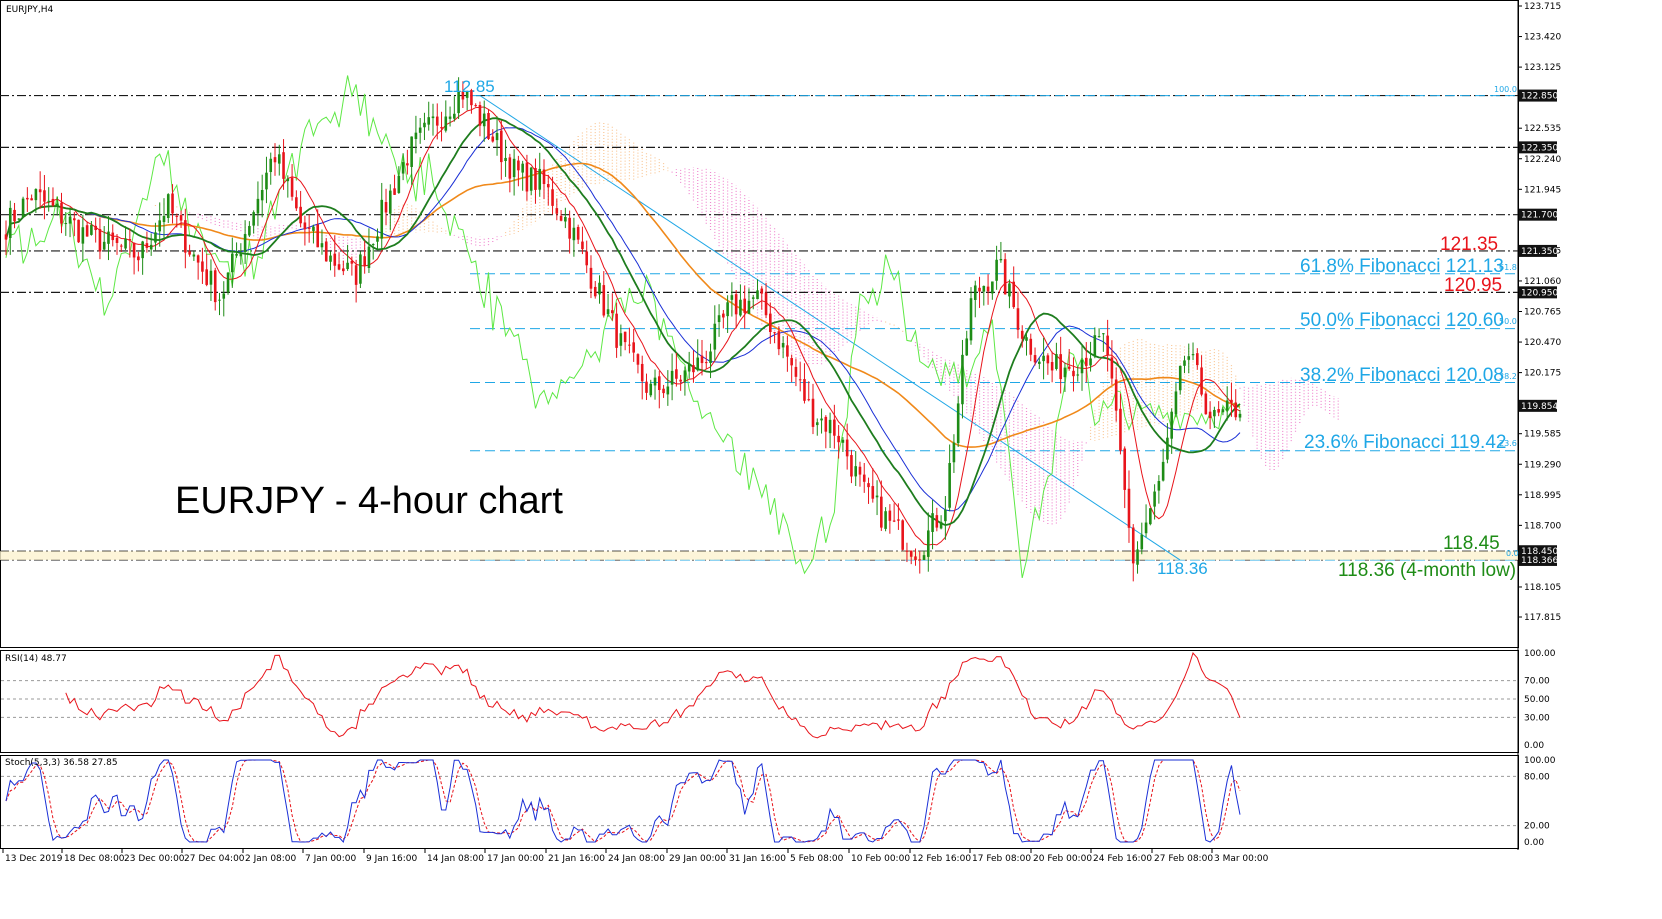 This screenshot has width=1662, height=919. I want to click on swing-low-label: 118.36, so click(1182, 568).